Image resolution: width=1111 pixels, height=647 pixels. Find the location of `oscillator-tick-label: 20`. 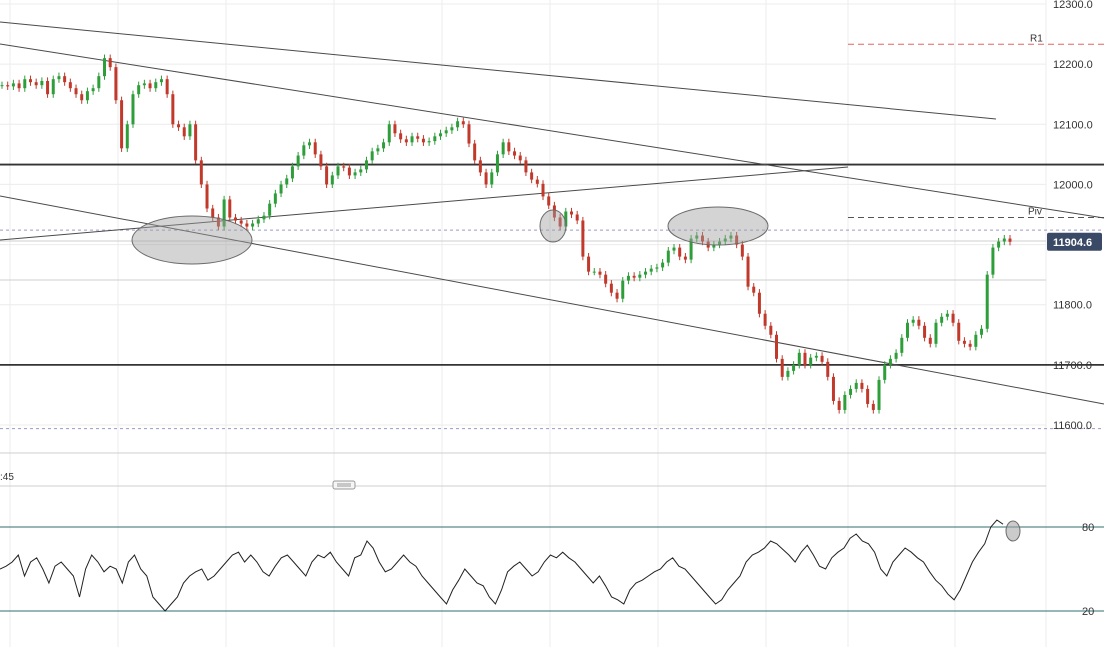

oscillator-tick-label: 20 is located at coordinates (1088, 612).